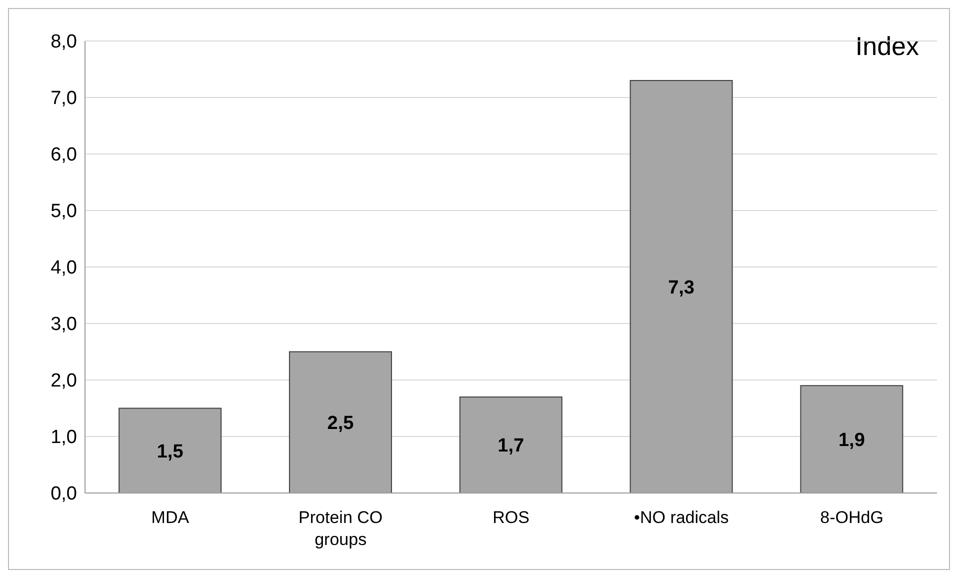  I want to click on annotation: Index, so click(887, 46).